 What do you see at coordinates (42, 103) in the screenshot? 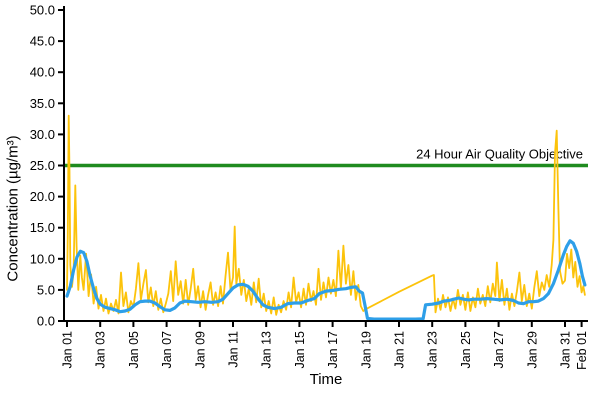
I see `y-tick-label: 35.0` at bounding box center [42, 103].